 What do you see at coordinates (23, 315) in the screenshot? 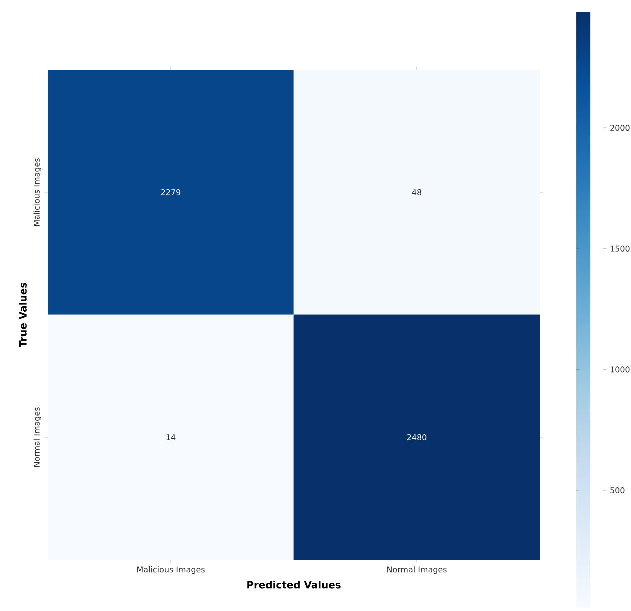
I see `y-axis-title: True Values` at bounding box center [23, 315].